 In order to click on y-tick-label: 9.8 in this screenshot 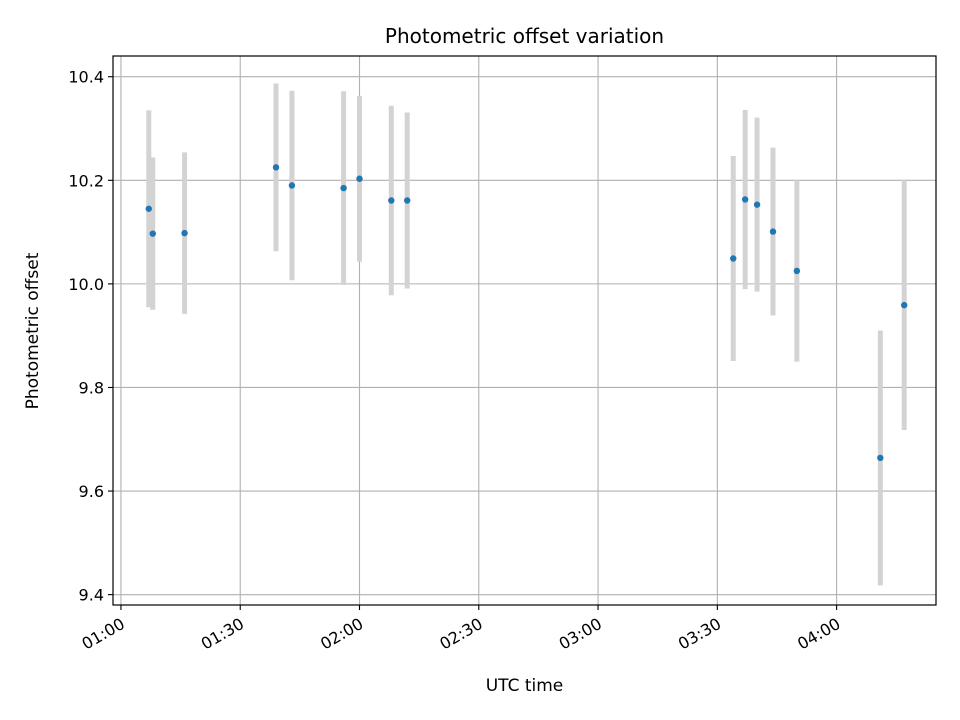, I will do `click(91, 387)`.